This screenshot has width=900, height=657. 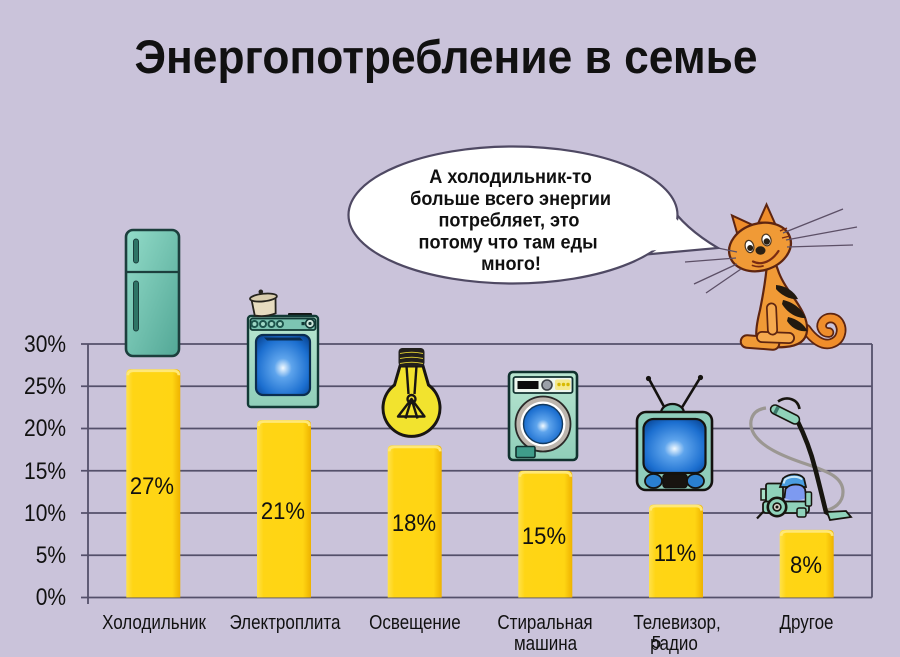 I want to click on svg-text: потому что там еды, so click(x=508, y=242).